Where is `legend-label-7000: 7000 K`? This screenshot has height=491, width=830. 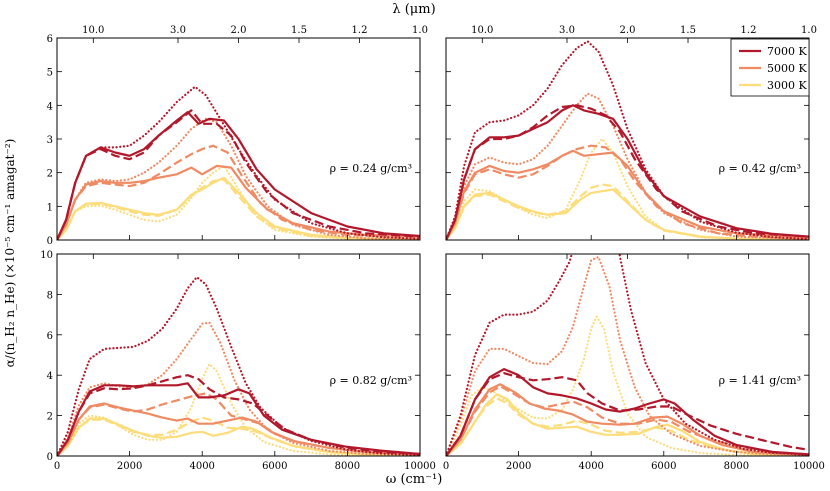
legend-label-7000: 7000 K is located at coordinates (787, 51).